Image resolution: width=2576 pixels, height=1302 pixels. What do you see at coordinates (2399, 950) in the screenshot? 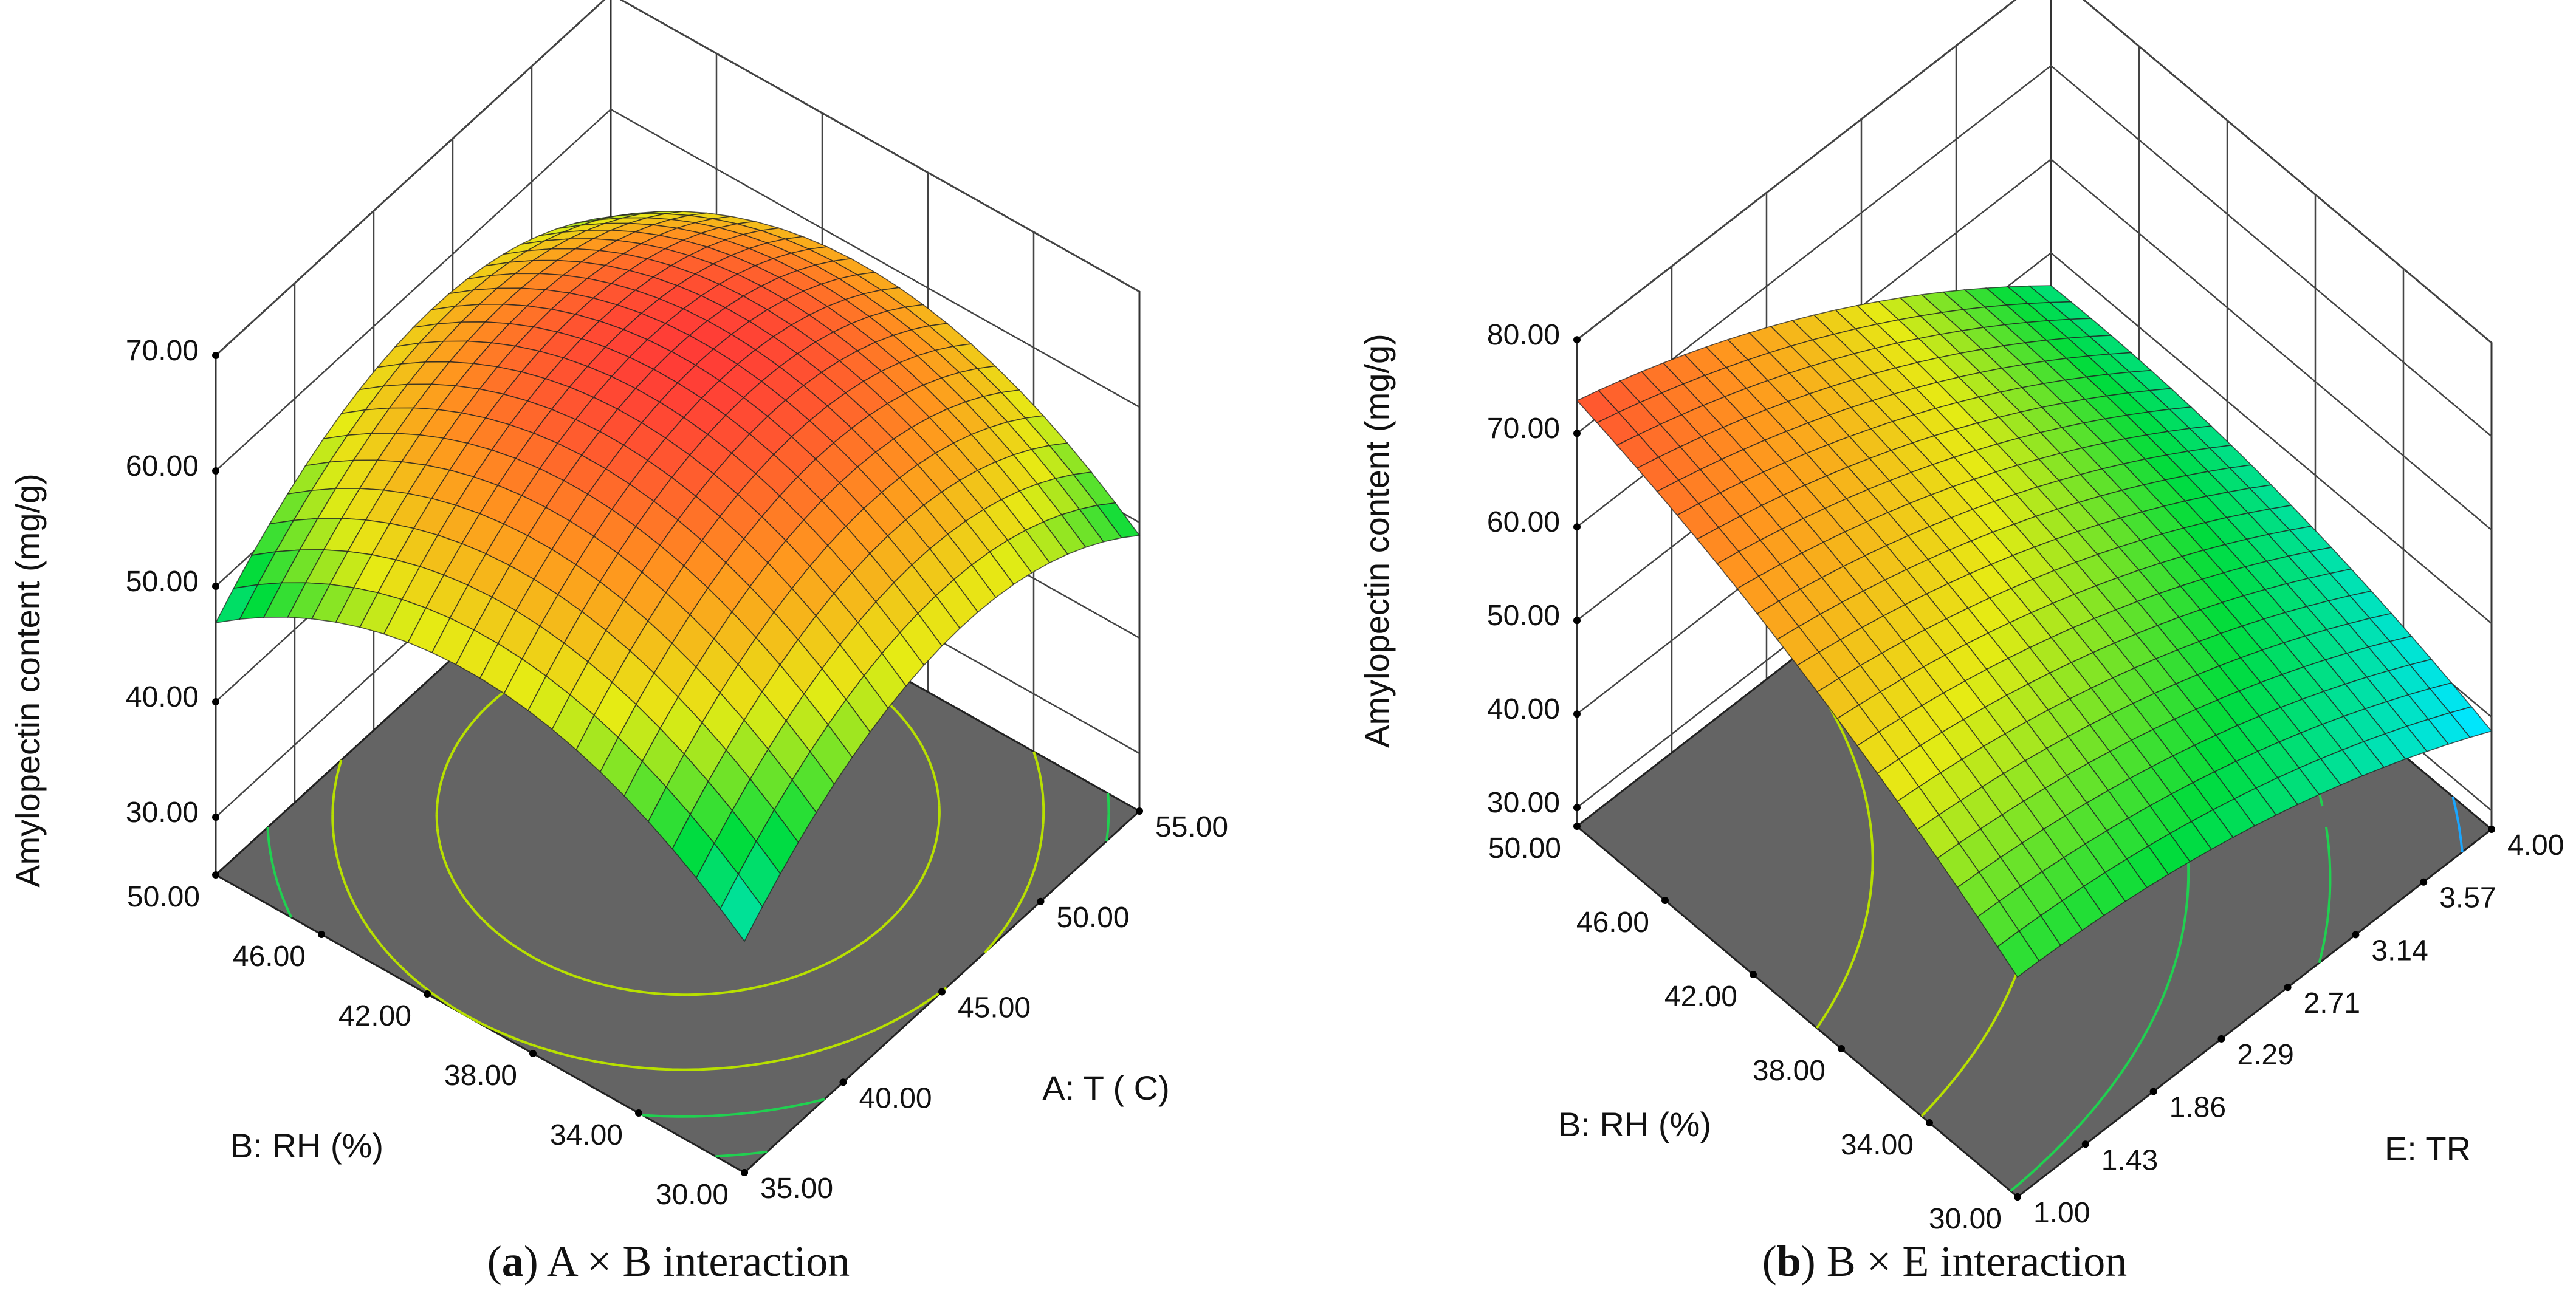
I see `x-tick-label: 3.14` at bounding box center [2399, 950].